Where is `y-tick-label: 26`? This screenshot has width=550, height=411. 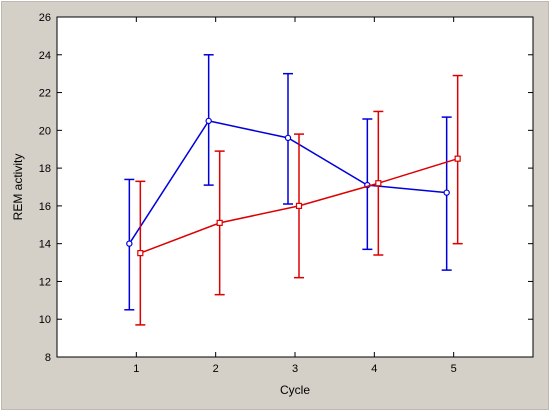
y-tick-label: 26 is located at coordinates (45, 18).